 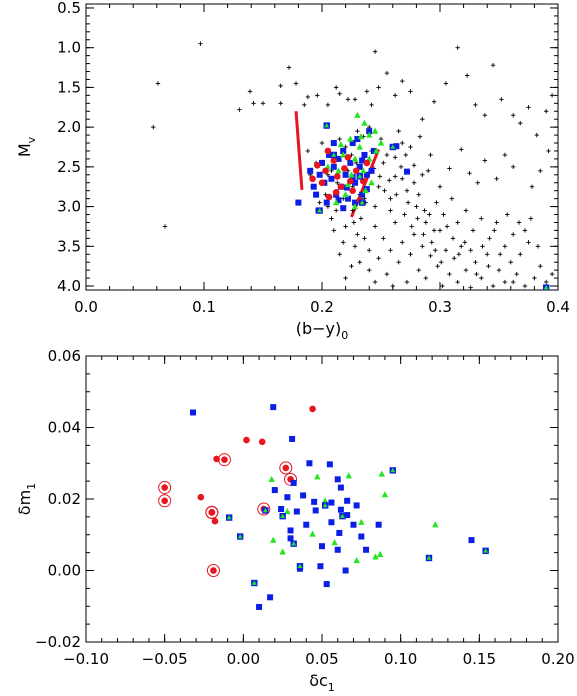 I want to click on x-tick-label: 0.4, so click(x=558, y=307).